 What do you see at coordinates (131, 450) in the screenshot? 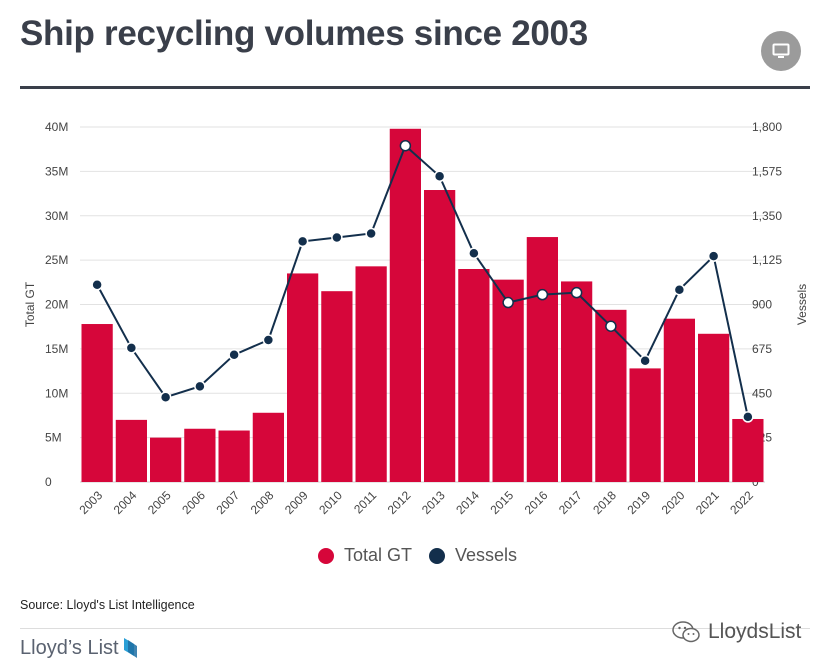
I see `bar-2004` at bounding box center [131, 450].